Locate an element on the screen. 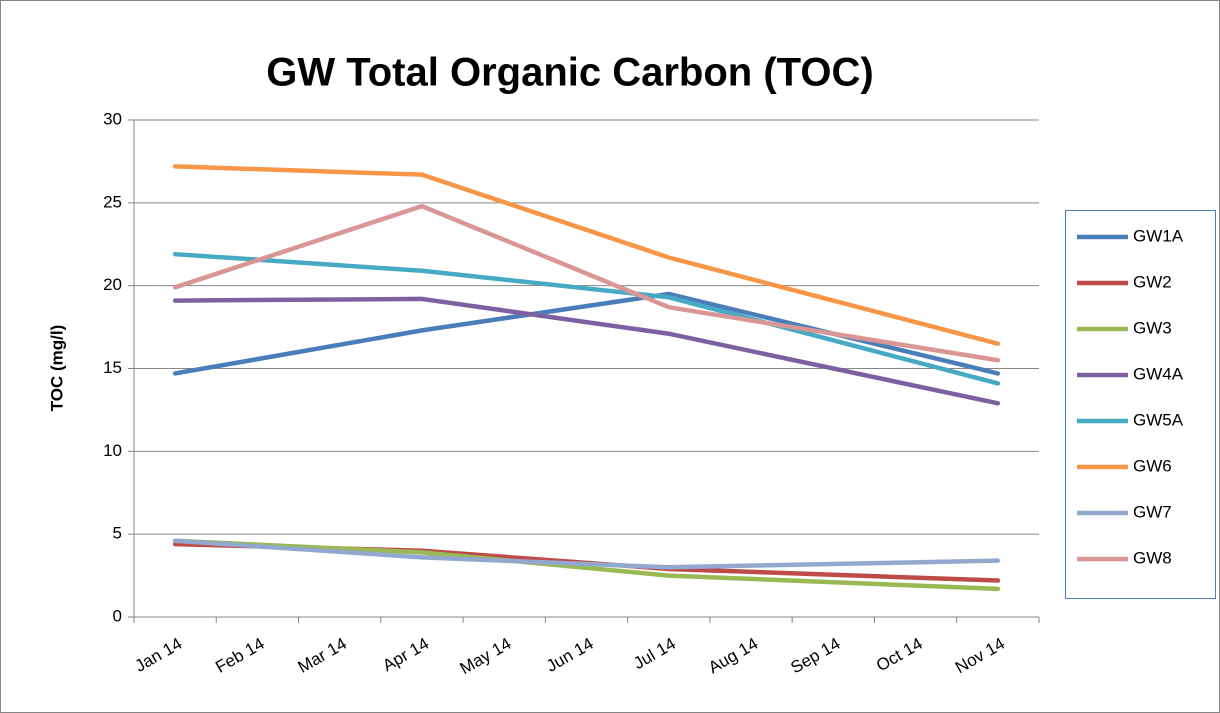 This screenshot has height=713, width=1220. legend-label: GW7 is located at coordinates (1152, 511).